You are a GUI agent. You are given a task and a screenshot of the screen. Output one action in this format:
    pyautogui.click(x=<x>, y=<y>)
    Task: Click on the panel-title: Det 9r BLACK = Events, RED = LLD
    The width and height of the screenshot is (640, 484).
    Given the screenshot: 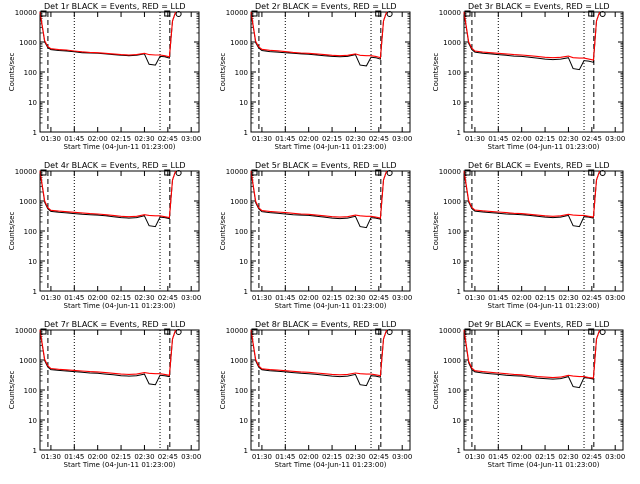 What is the action you would take?
    pyautogui.click(x=539, y=324)
    